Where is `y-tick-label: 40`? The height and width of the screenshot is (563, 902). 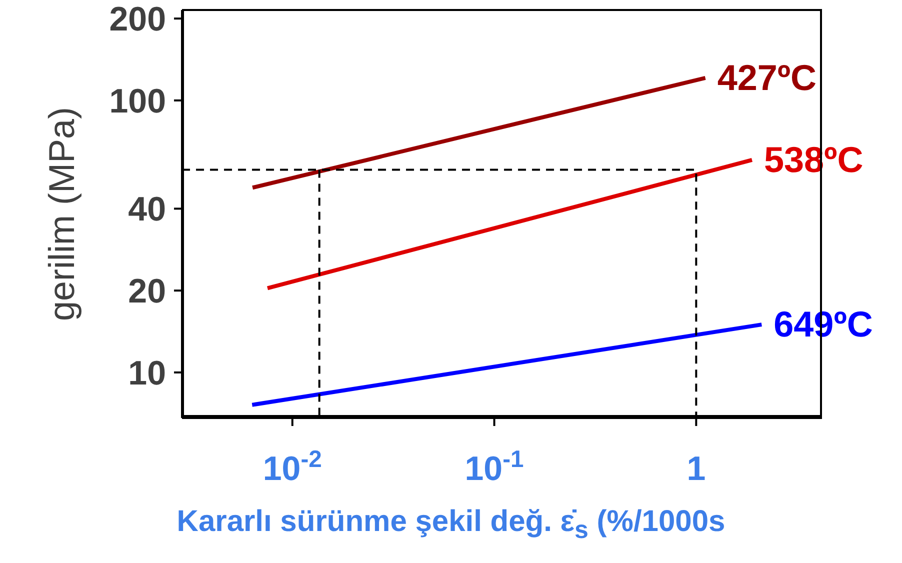 y-tick-label: 40 is located at coordinates (147, 209).